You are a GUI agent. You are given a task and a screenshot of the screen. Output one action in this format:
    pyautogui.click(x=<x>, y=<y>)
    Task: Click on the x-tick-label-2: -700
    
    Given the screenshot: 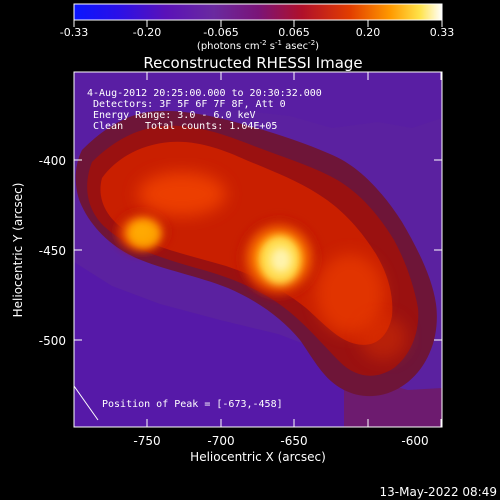 What is the action you would take?
    pyautogui.click(x=220, y=441)
    